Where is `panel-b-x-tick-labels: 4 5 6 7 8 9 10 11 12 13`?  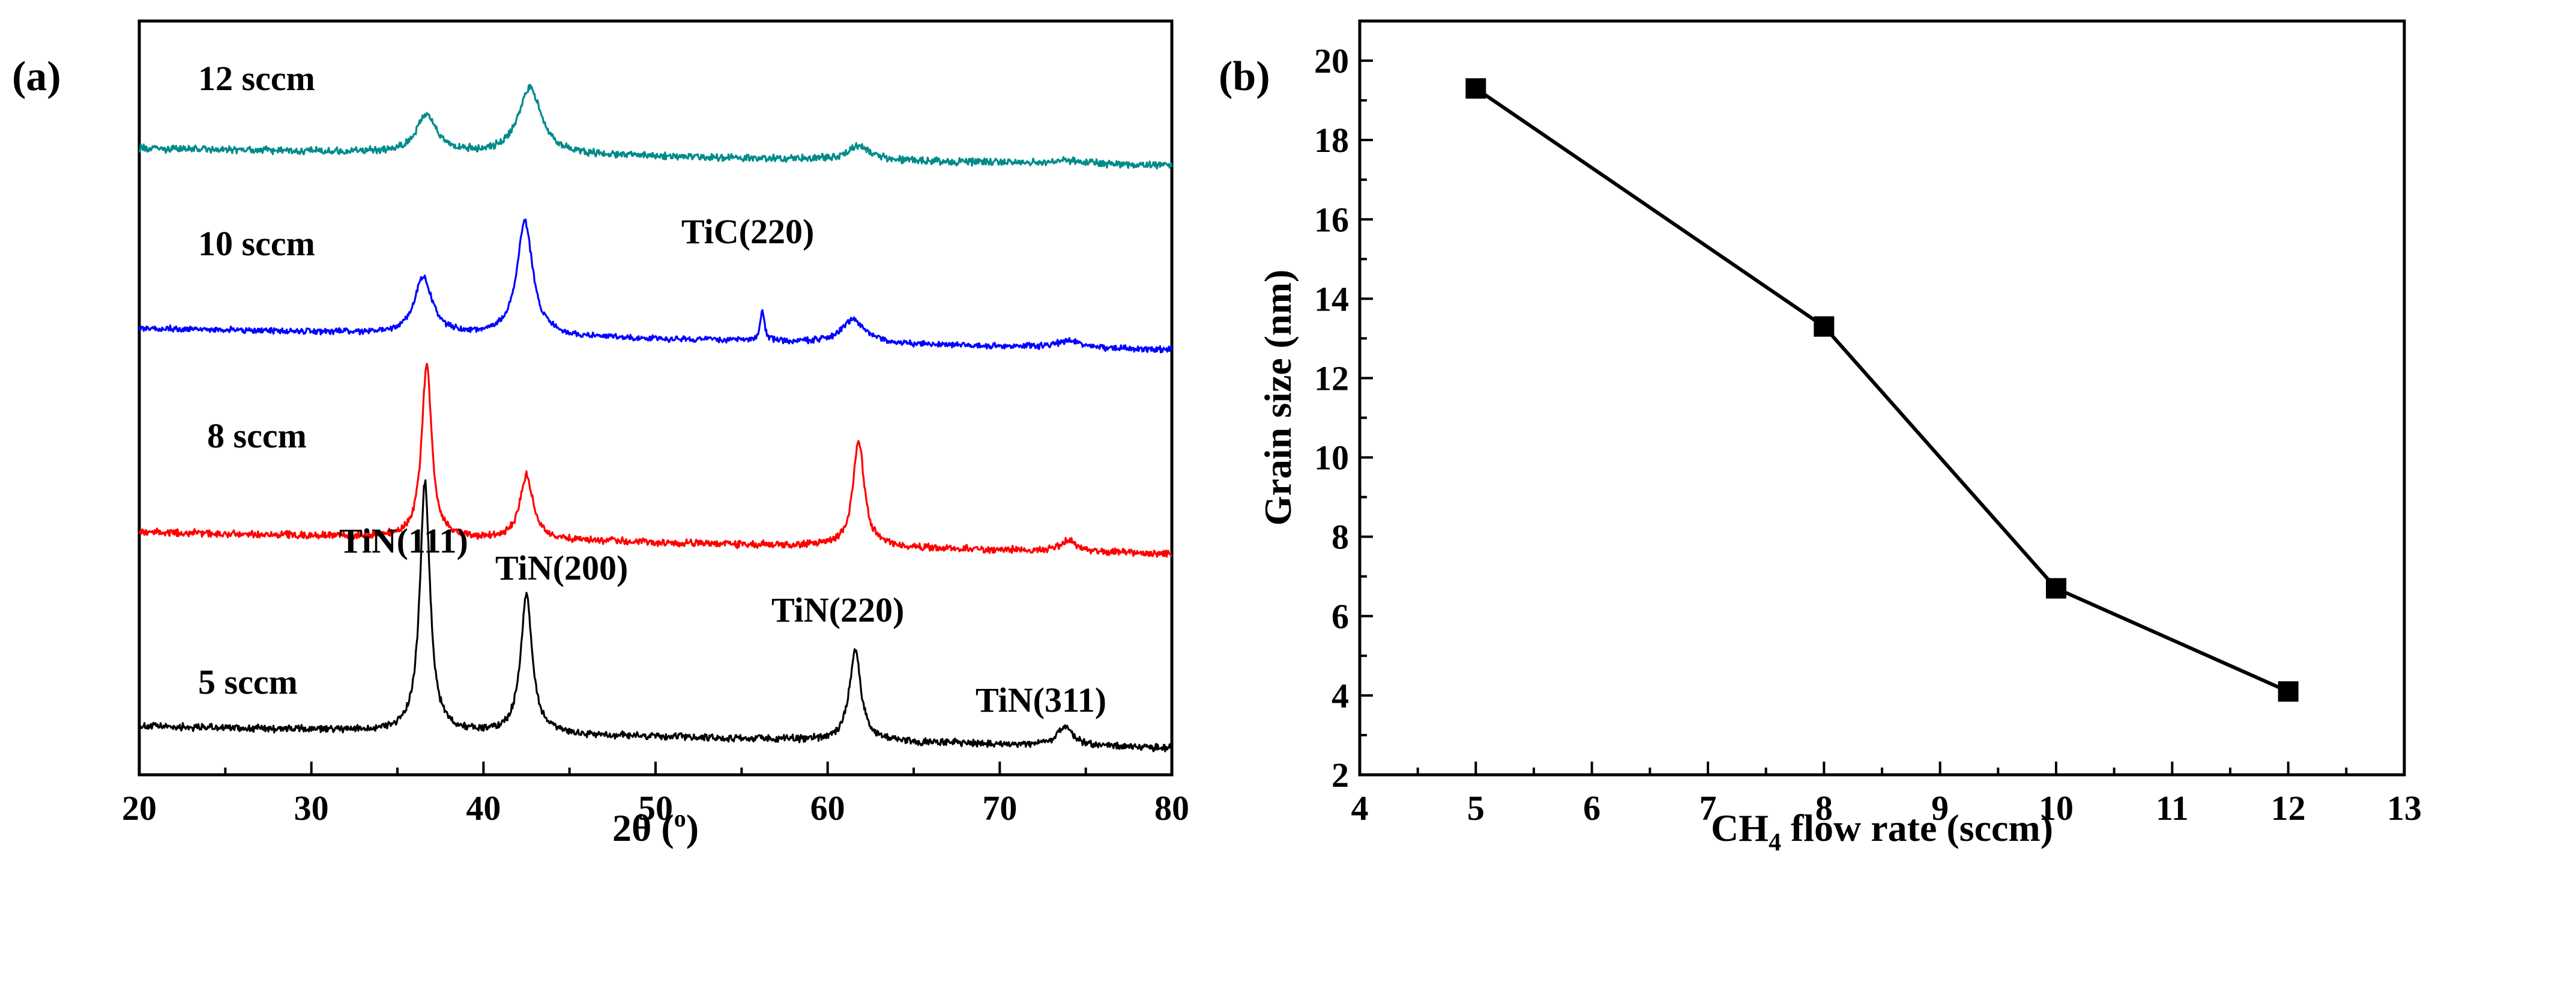 panel-b-x-tick-labels: 4 5 6 7 8 9 10 11 12 13 is located at coordinates (1886, 808).